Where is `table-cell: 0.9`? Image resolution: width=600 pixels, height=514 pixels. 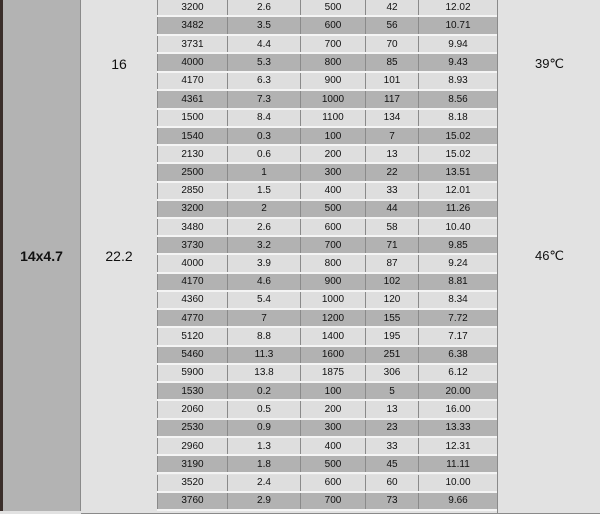
table-cell: 0.9 is located at coordinates (263, 427).